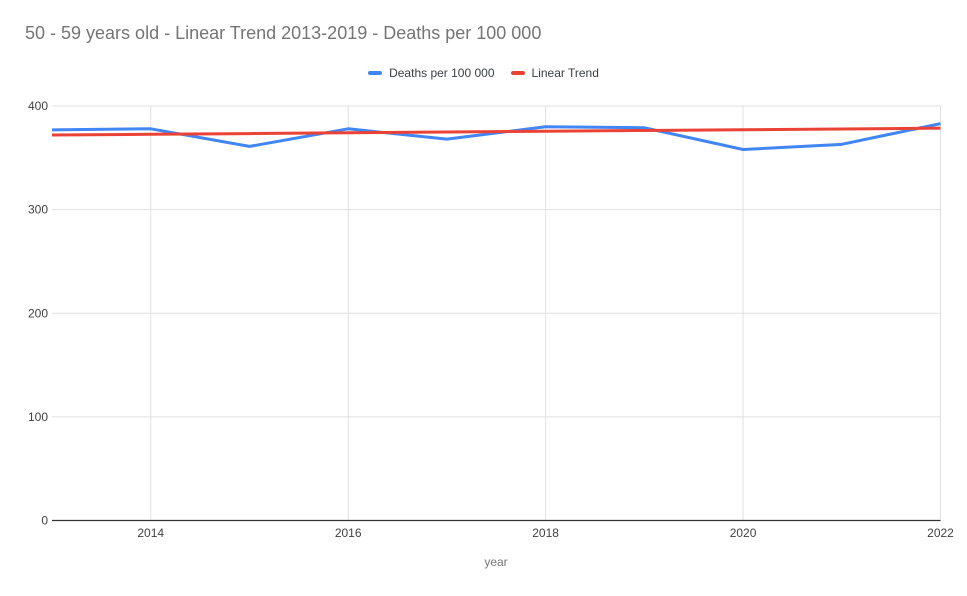 The height and width of the screenshot is (596, 967). What do you see at coordinates (38, 210) in the screenshot?
I see `y-tick-label: 300` at bounding box center [38, 210].